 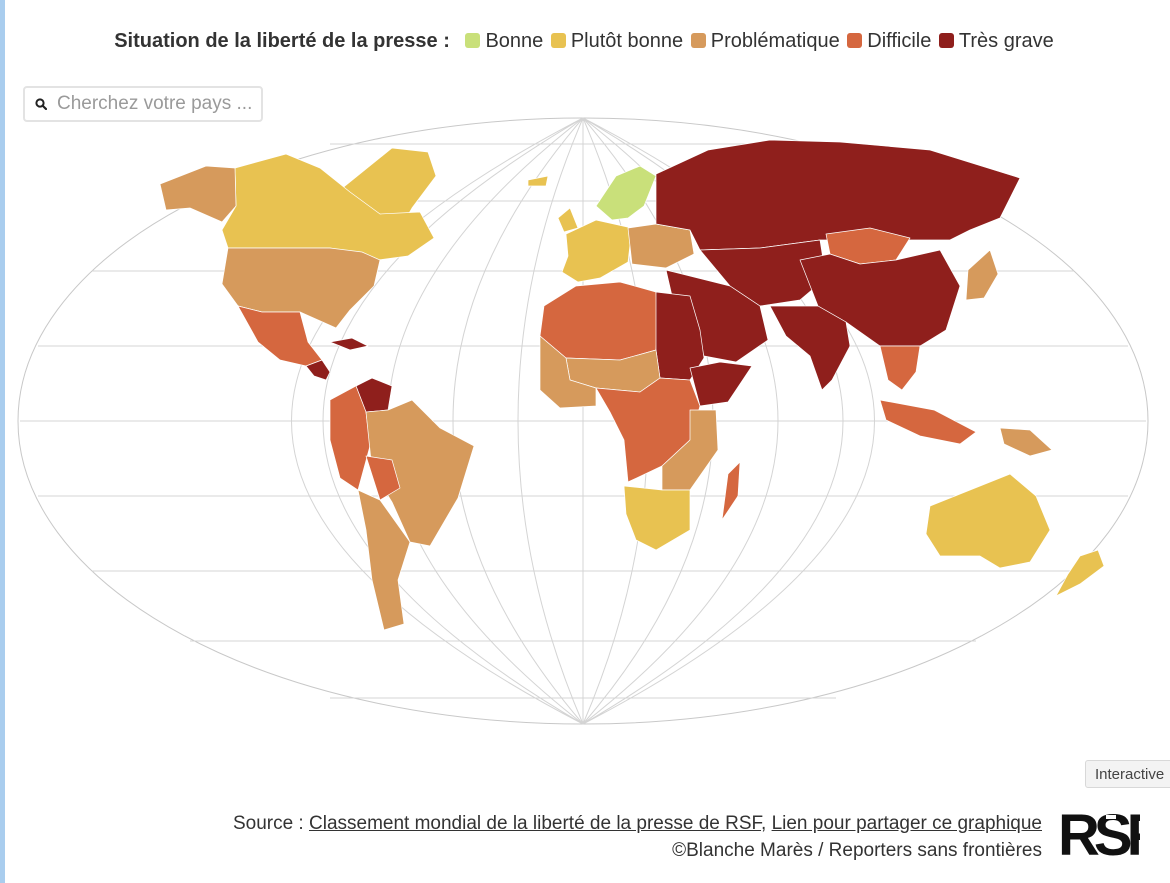 What do you see at coordinates (731, 491) in the screenshot?
I see `region-madagascar` at bounding box center [731, 491].